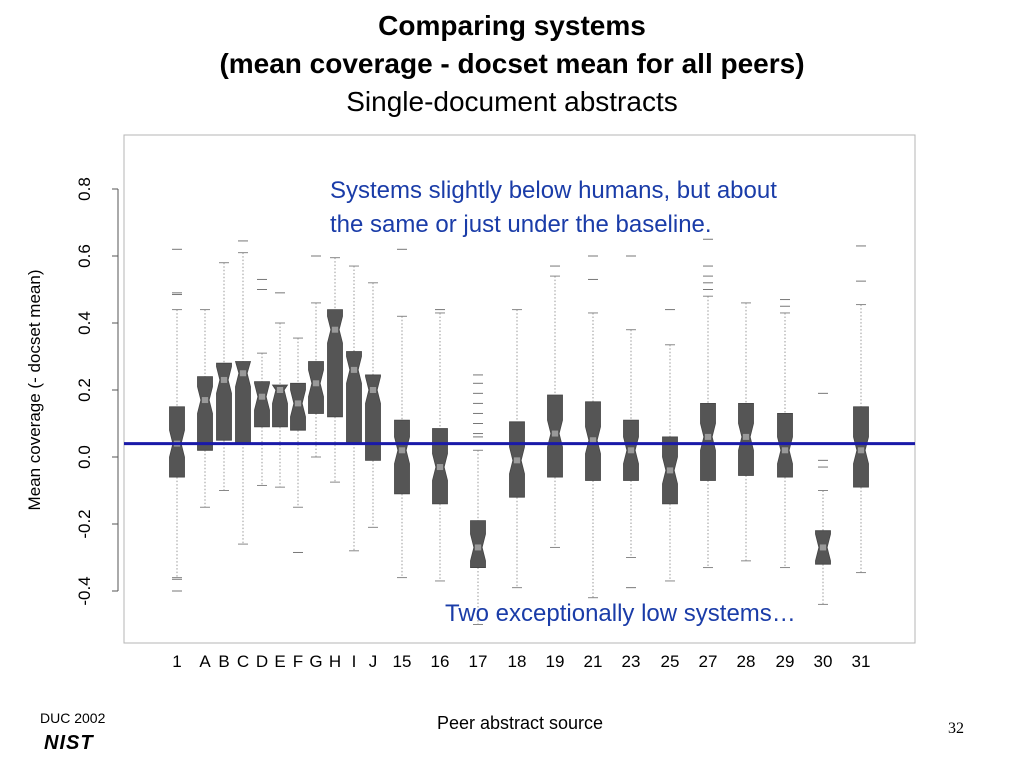  I want to click on x-axis-label: Peer abstract source, so click(520, 723).